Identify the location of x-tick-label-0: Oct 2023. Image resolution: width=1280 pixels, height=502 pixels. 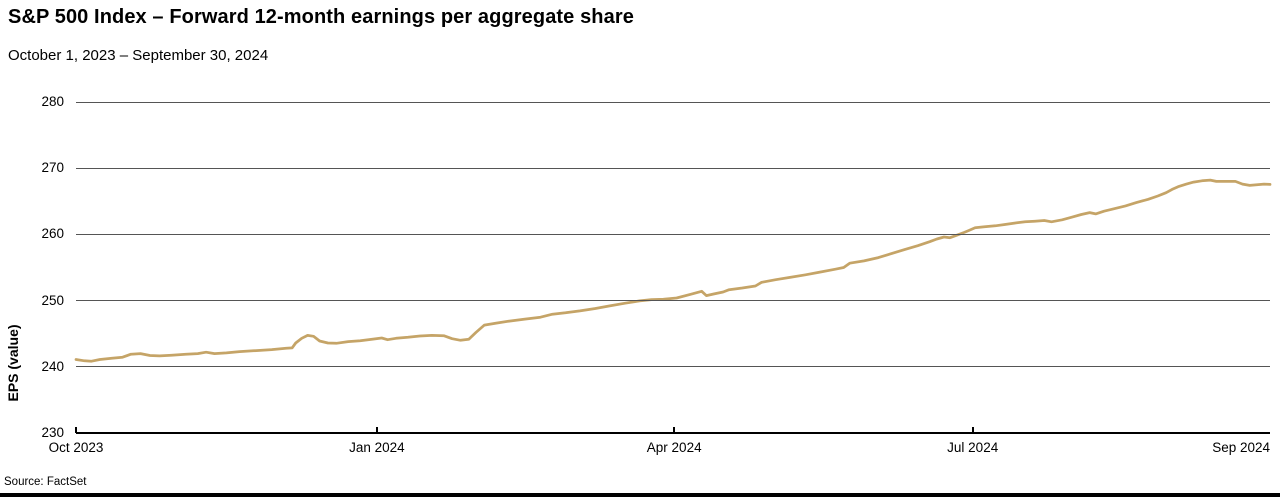
(76, 447).